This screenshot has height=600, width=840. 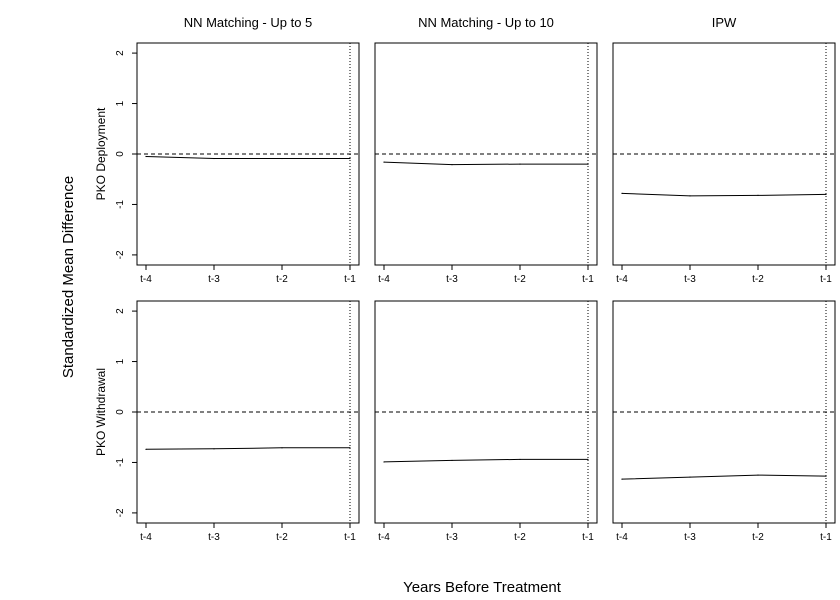 I want to click on panel-pko-deployment-nn-matching-up-to-5: t-4 t-3 t-2 t-1 2 1 0 -1 -2, so click(x=237, y=163).